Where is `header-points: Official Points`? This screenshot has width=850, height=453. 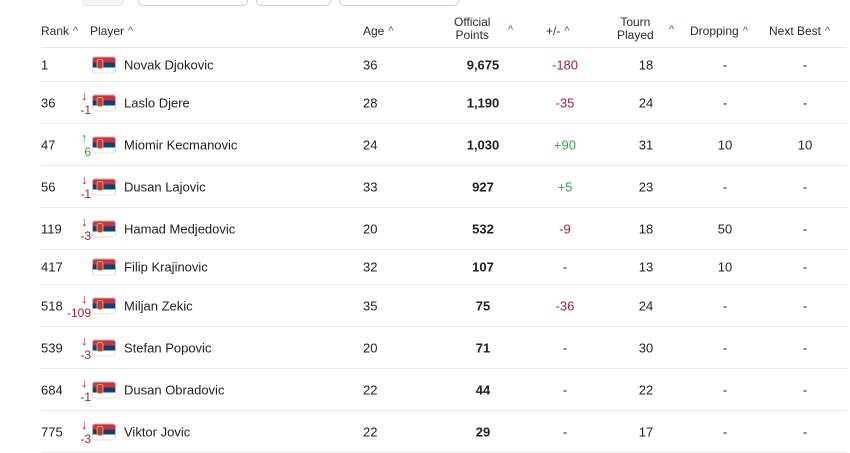 header-points: Official Points is located at coordinates (472, 29).